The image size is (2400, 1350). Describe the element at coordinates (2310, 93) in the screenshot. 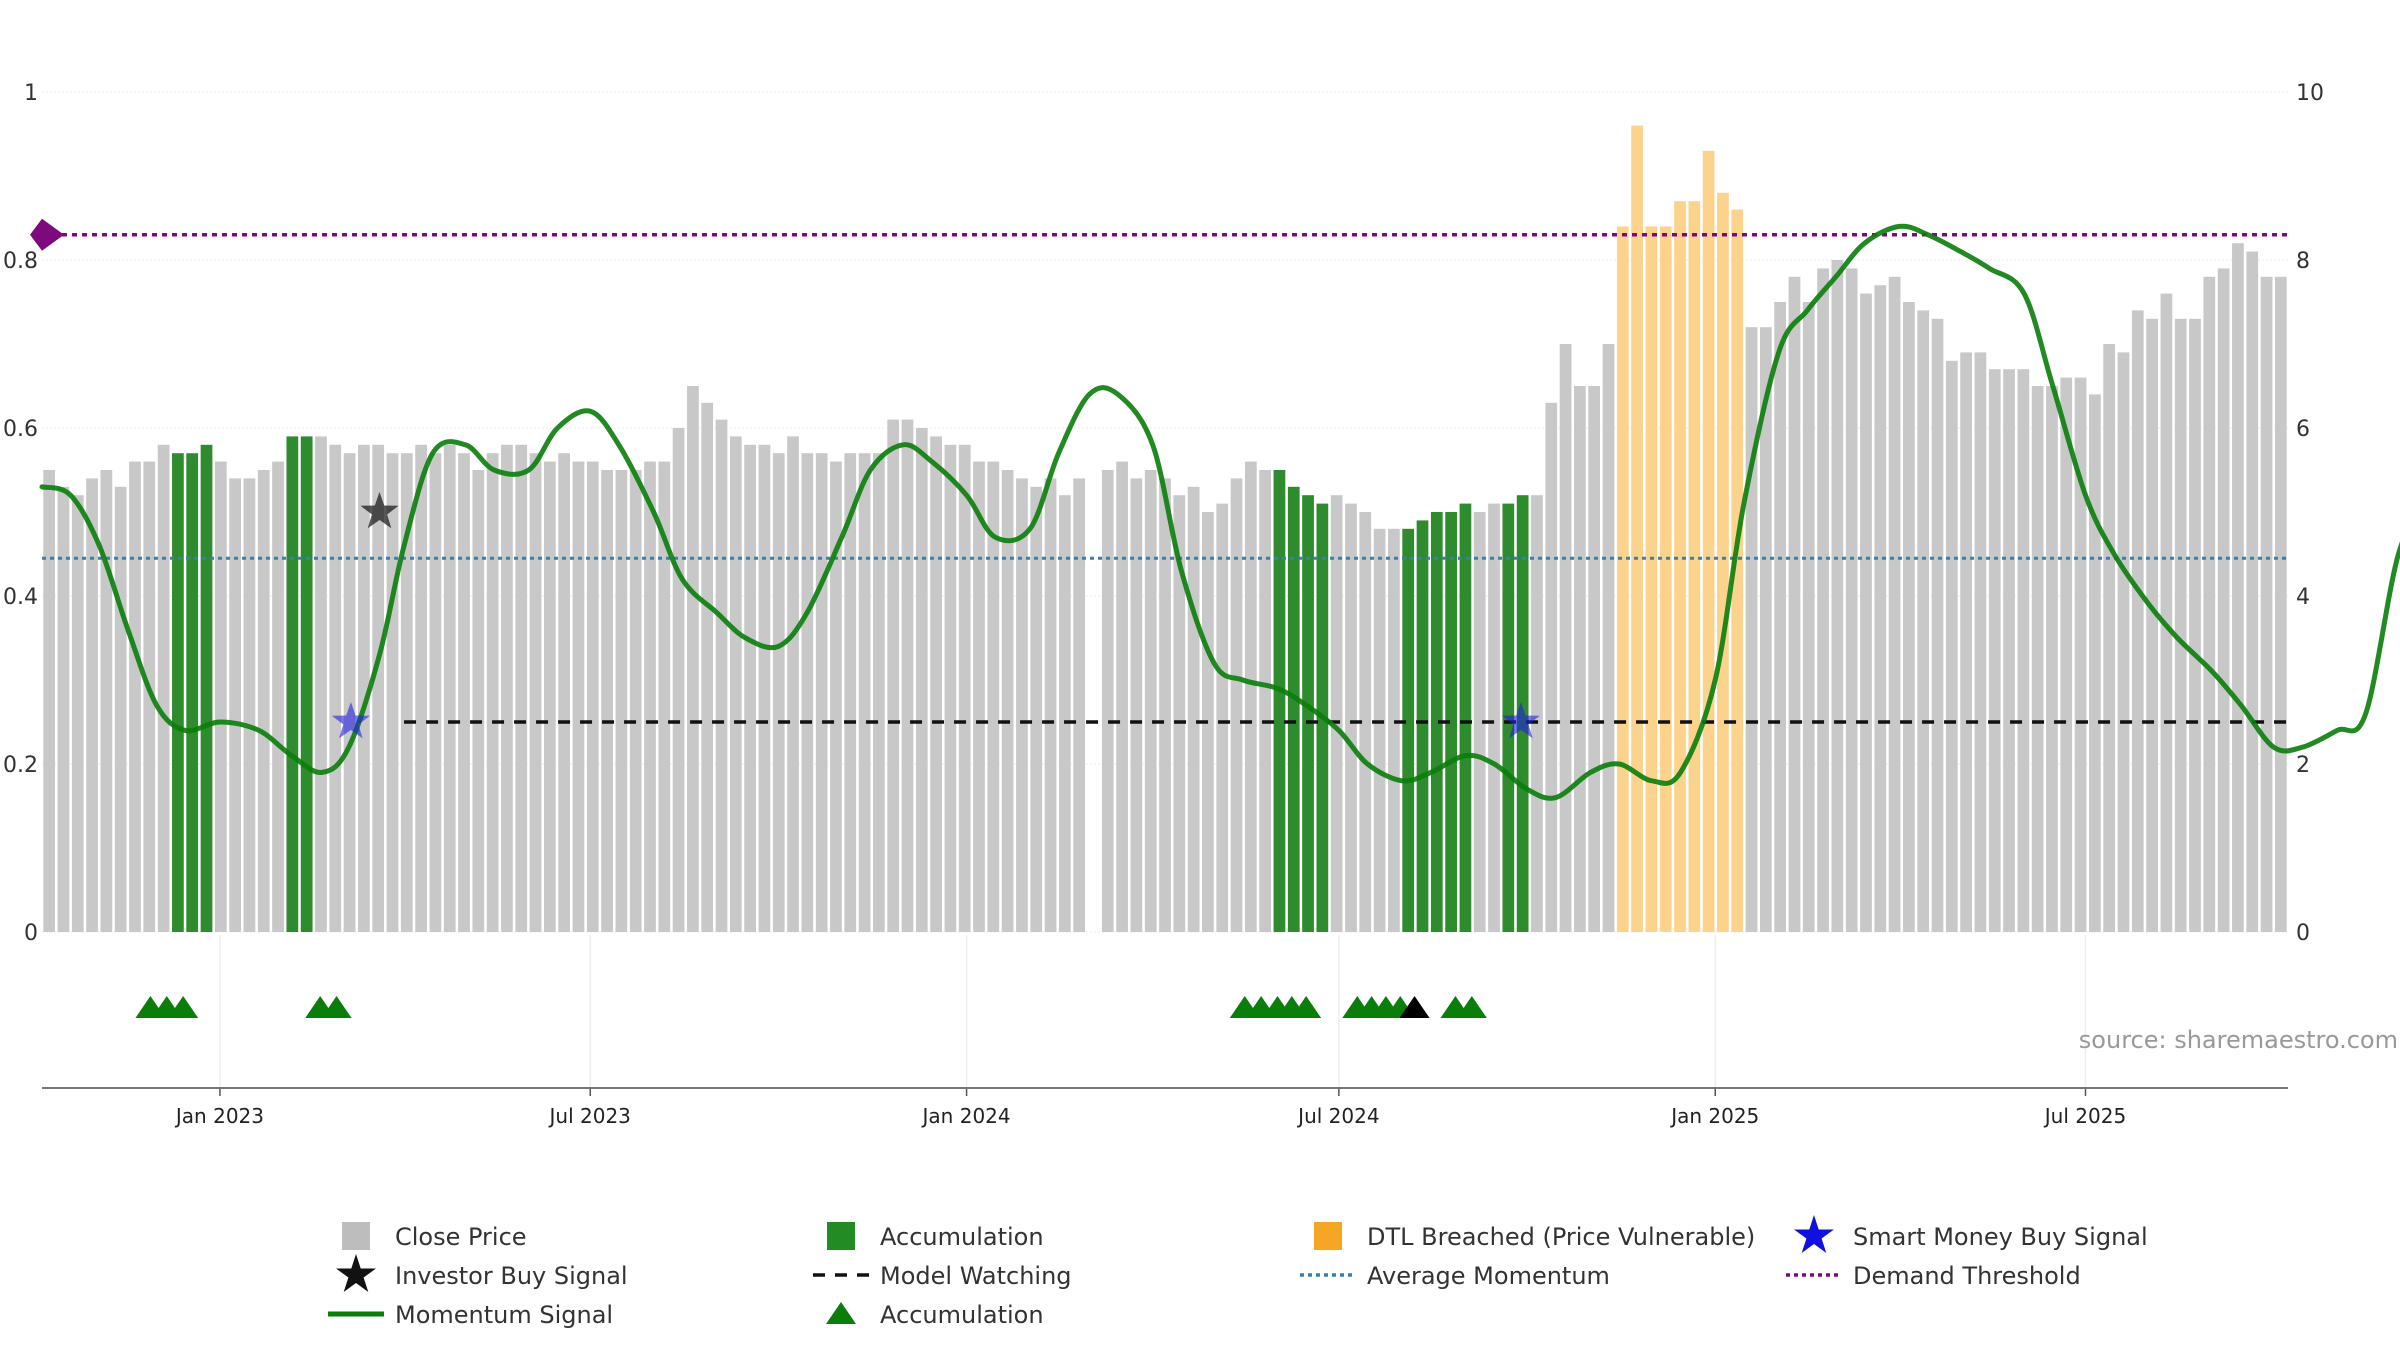

I see `right-tick-label: 10` at that location.